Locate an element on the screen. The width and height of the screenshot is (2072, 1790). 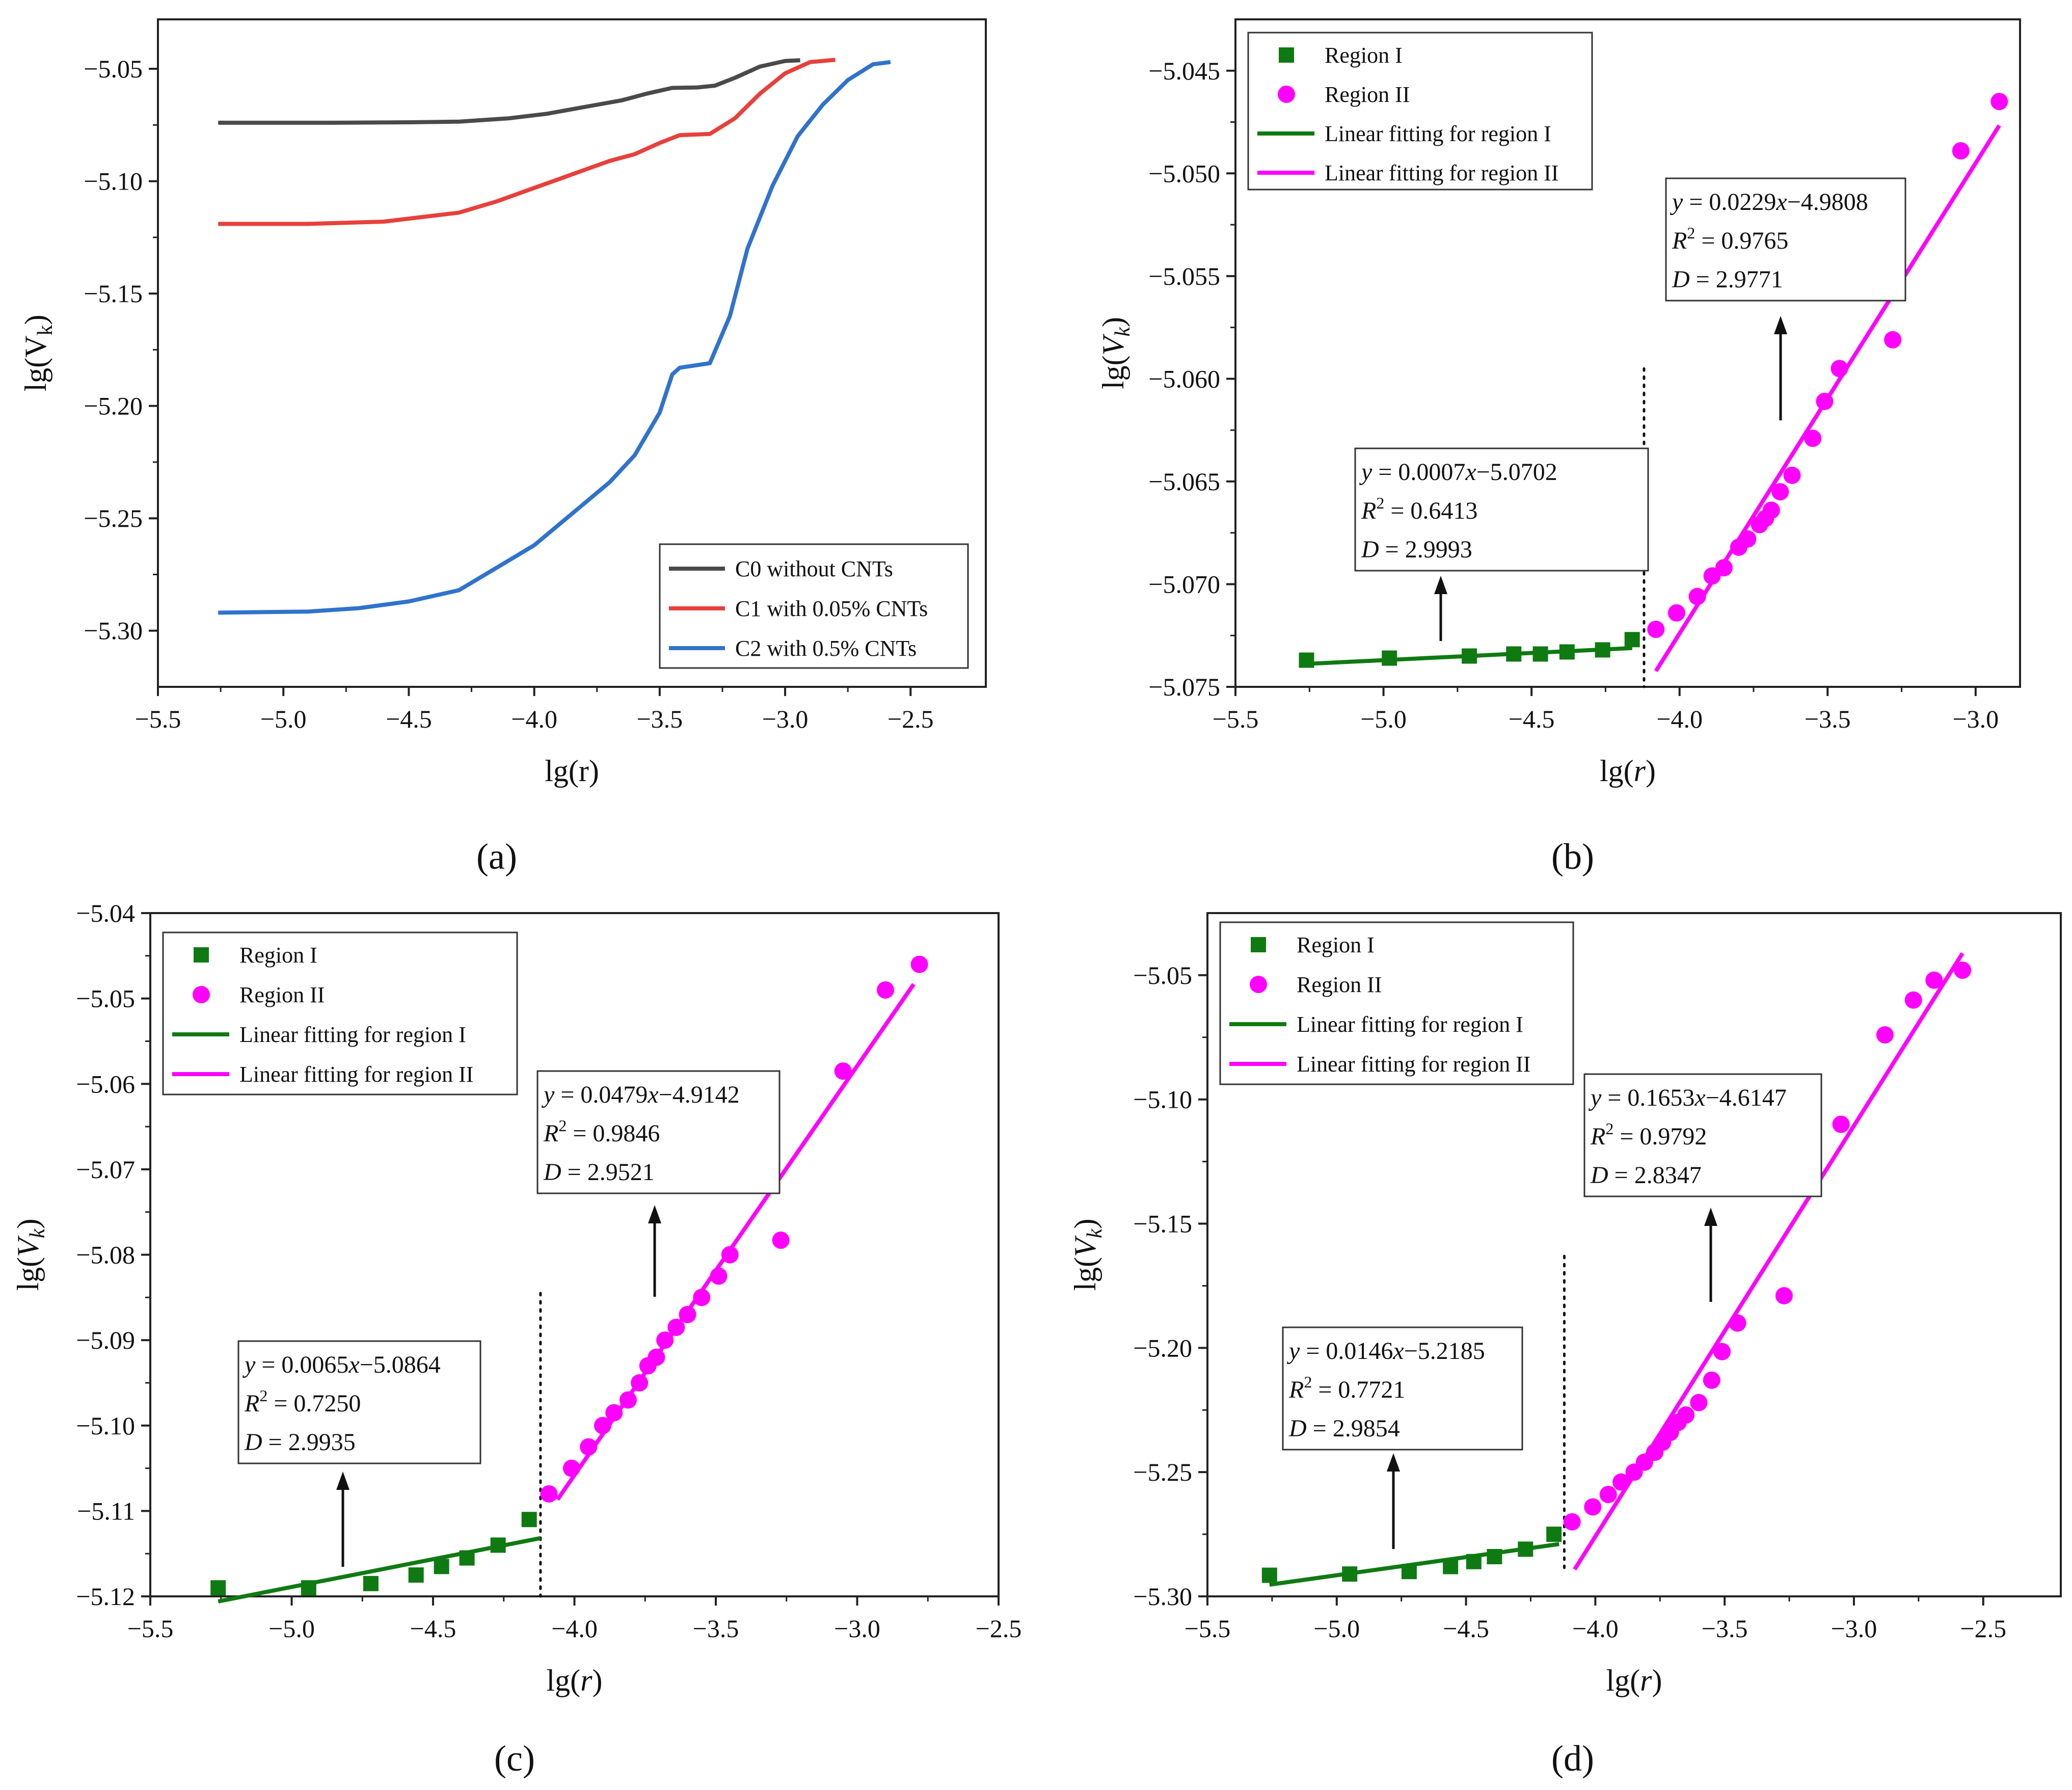
y-tick-label: −5.30 is located at coordinates (1163, 1597).